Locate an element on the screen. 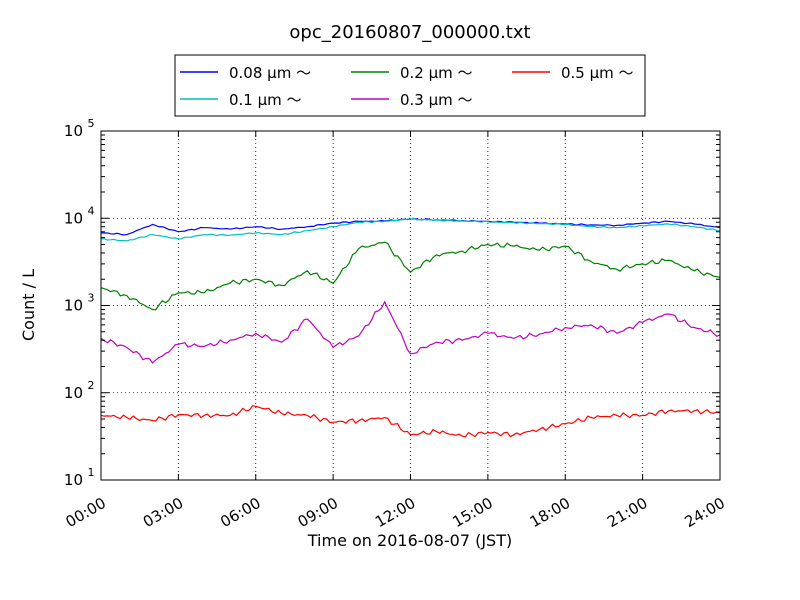 The image size is (800, 600). y-axis-label: Count / L is located at coordinates (28, 305).